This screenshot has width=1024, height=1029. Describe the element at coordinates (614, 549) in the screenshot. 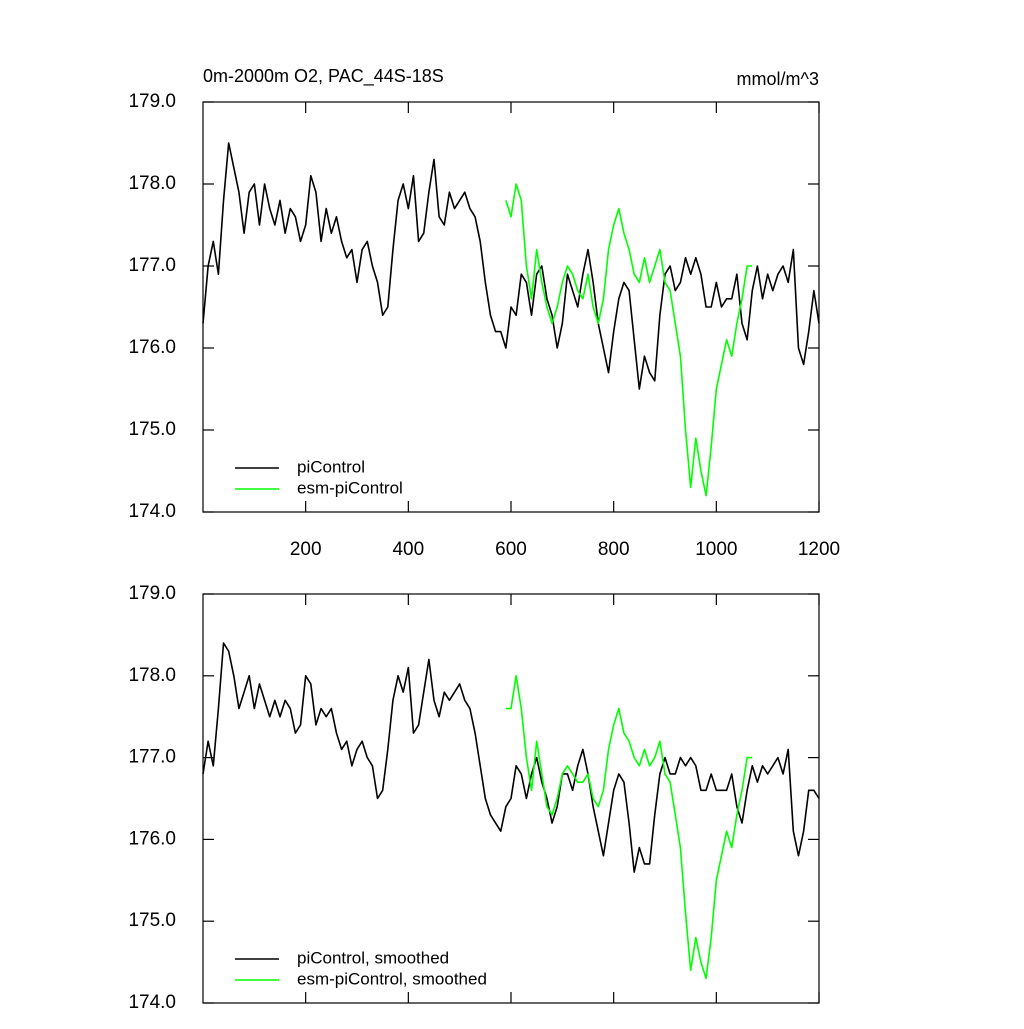

I see `x-tick-label: 800` at that location.